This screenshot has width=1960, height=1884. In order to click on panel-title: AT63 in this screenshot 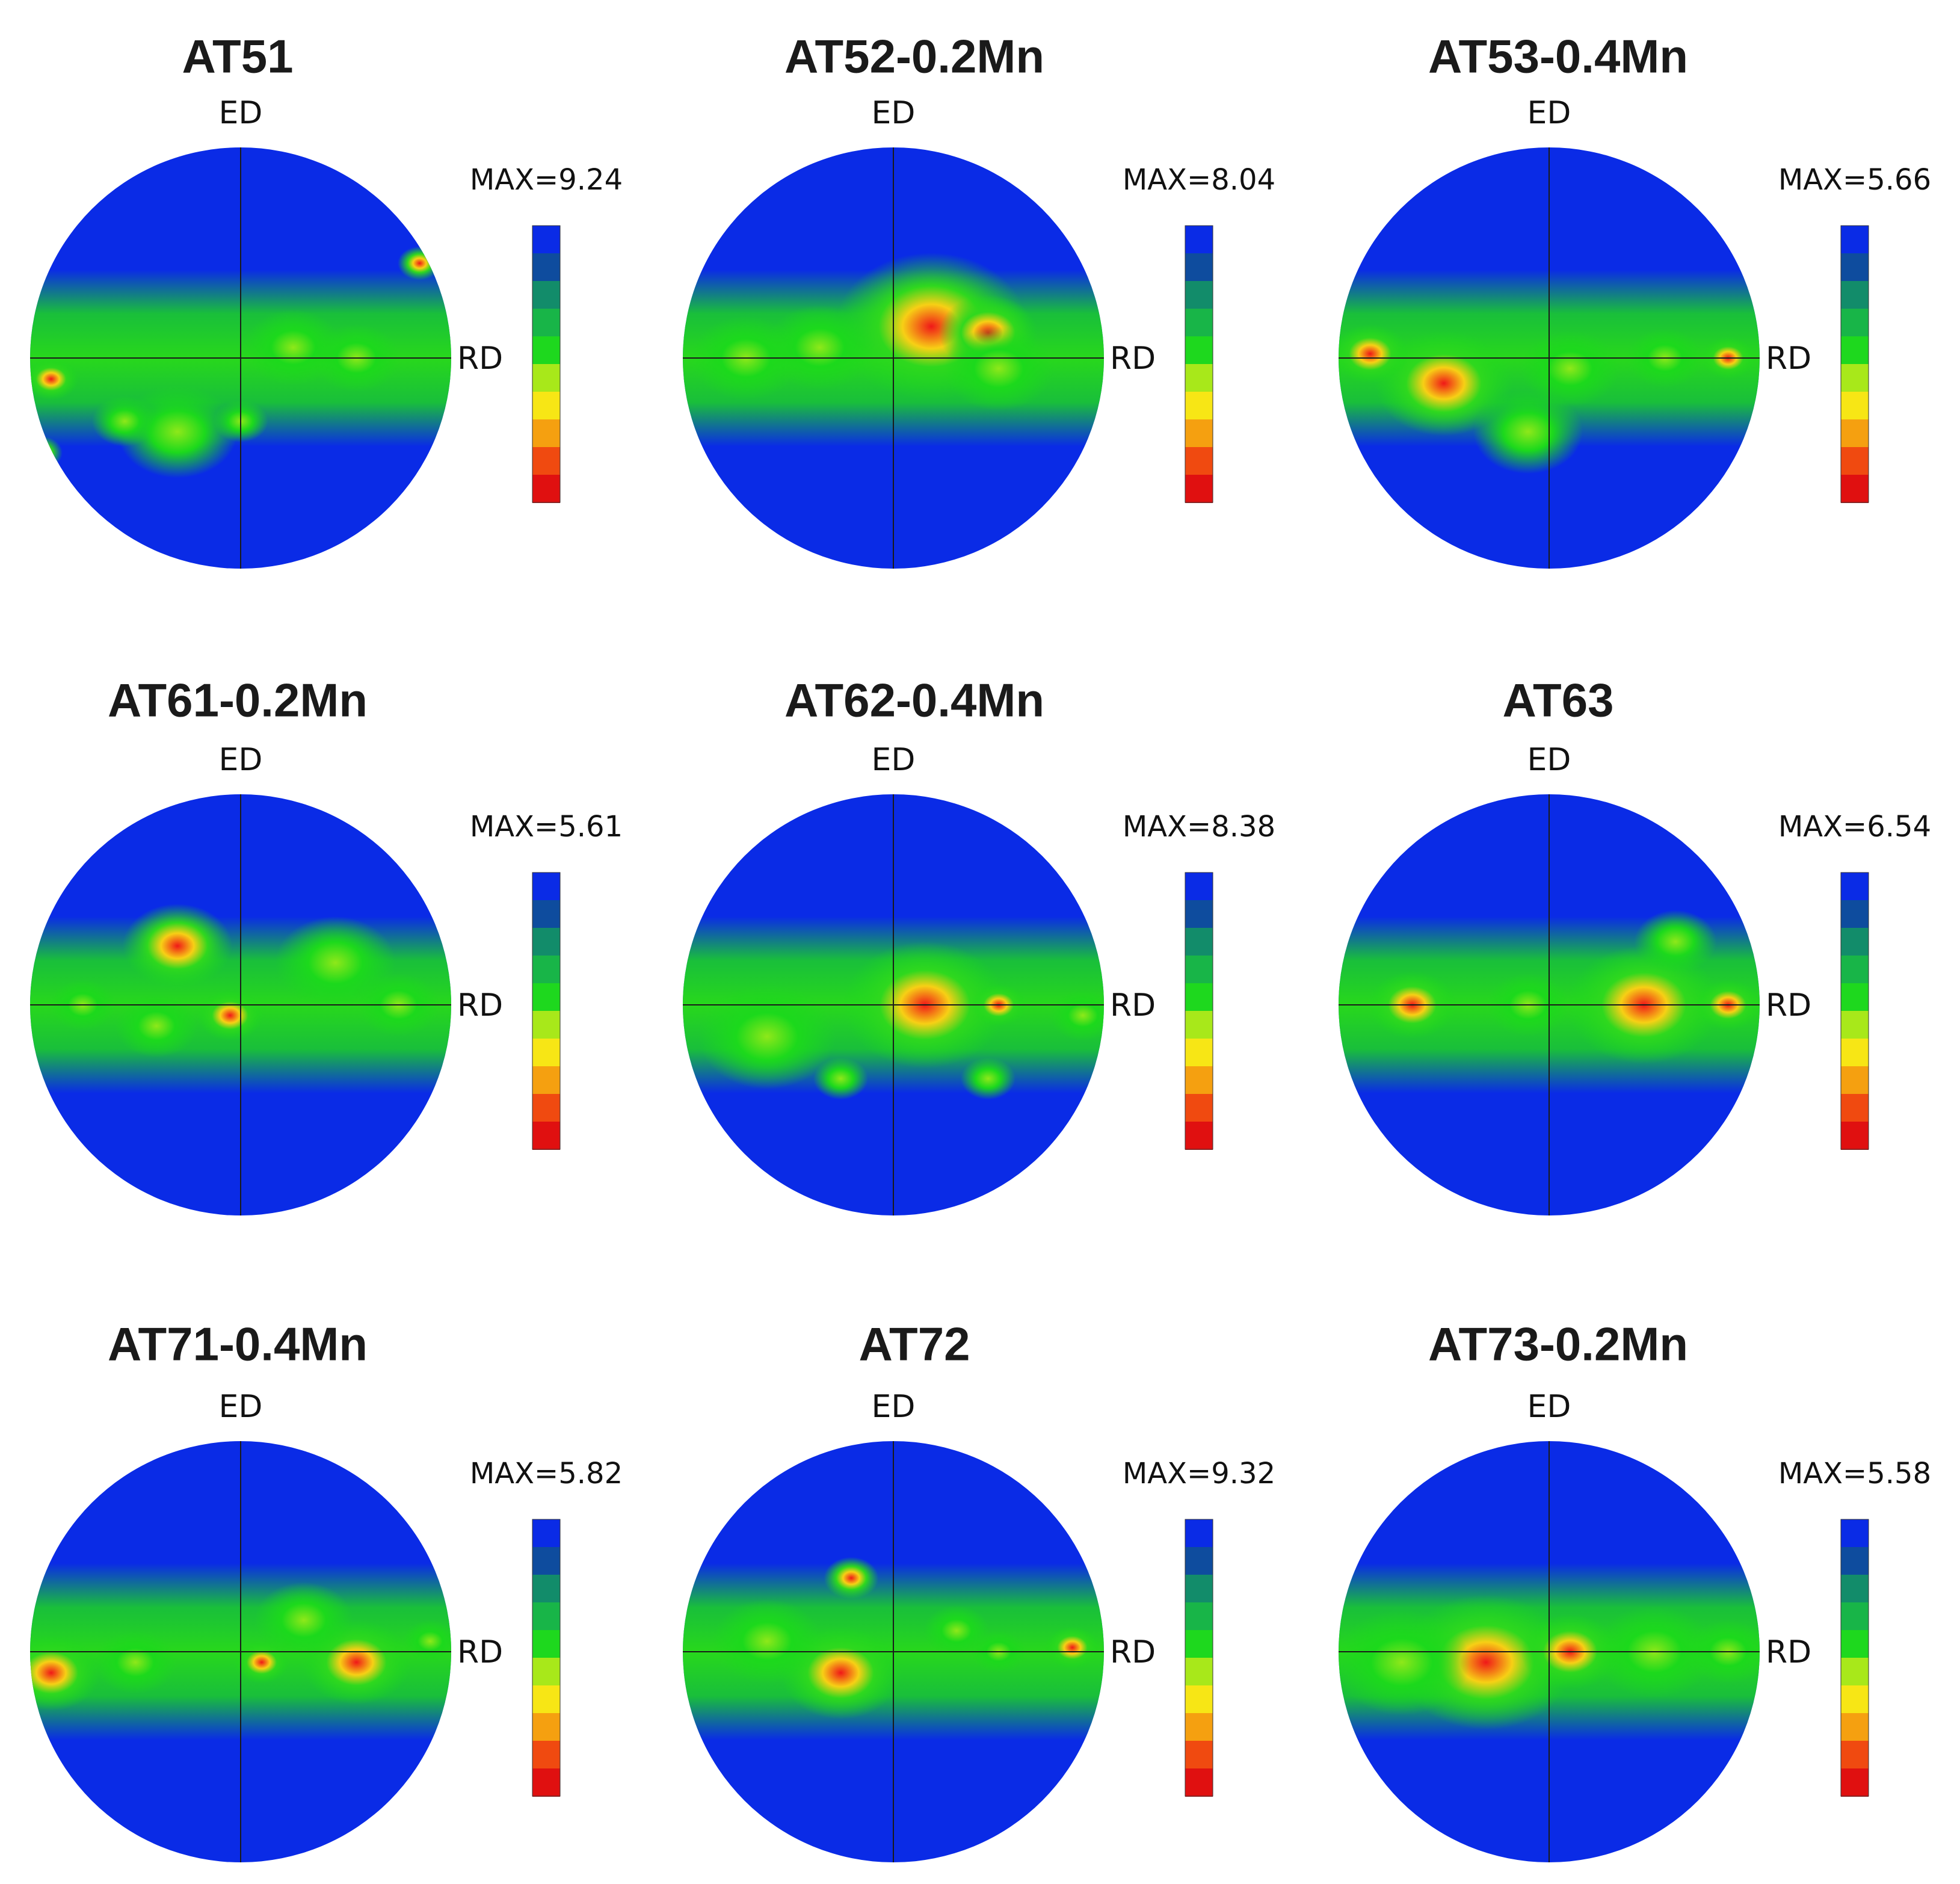, I will do `click(1558, 700)`.